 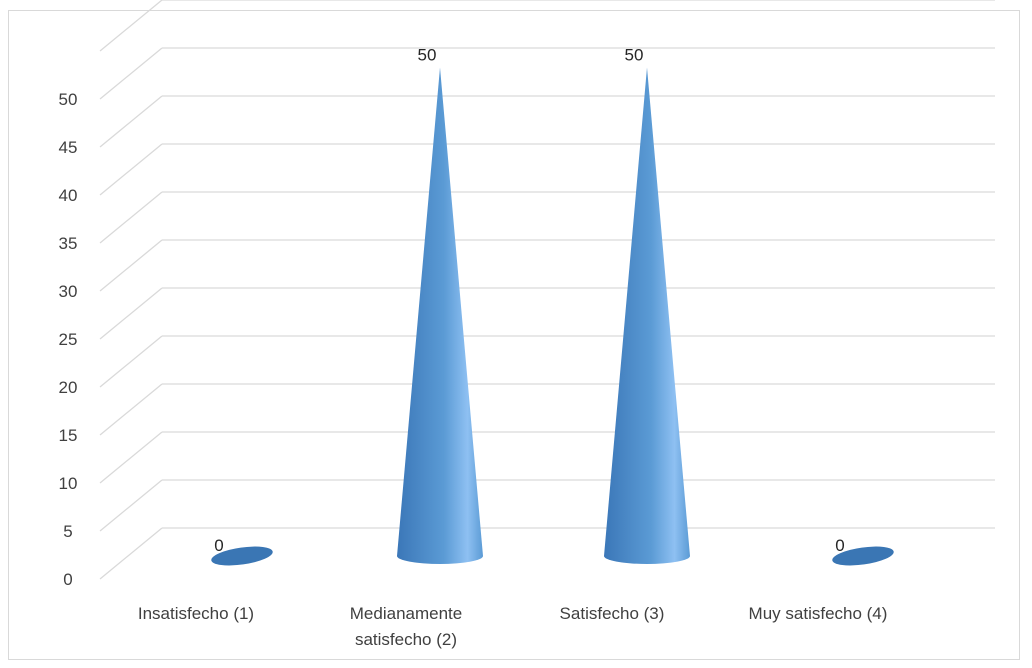 What do you see at coordinates (68, 483) in the screenshot?
I see `y-tick-label: 10` at bounding box center [68, 483].